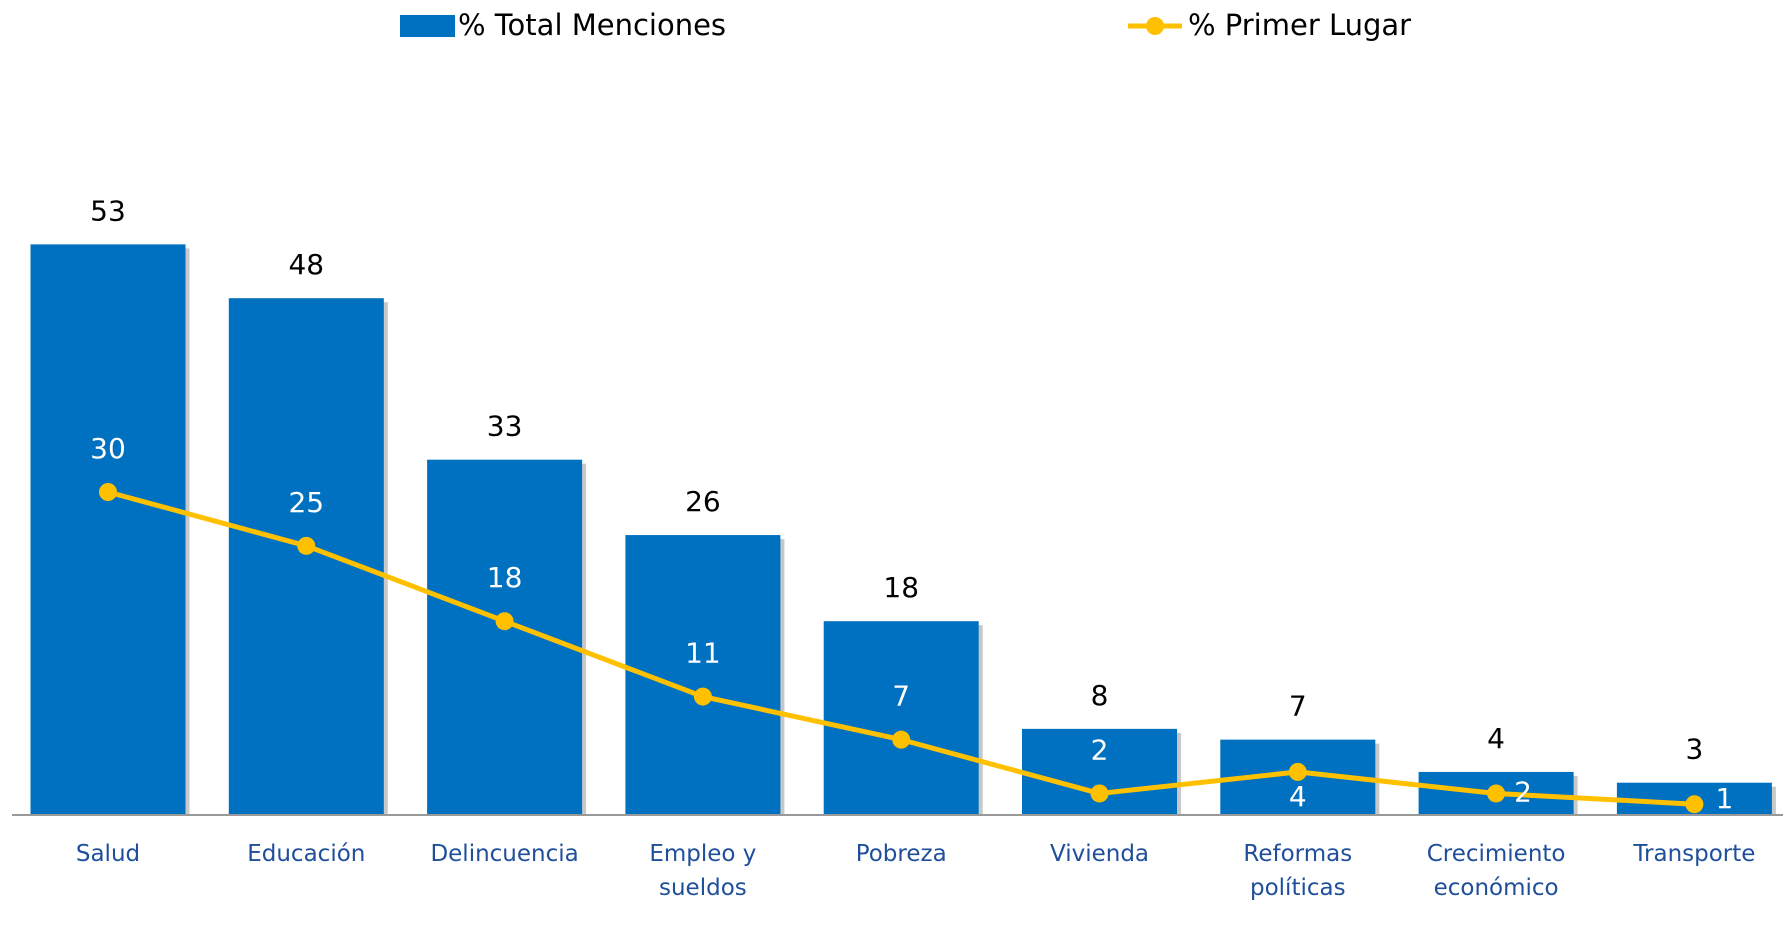 The height and width of the screenshot is (934, 1783). I want to click on x-tick-label: Pobreza, so click(901, 854).